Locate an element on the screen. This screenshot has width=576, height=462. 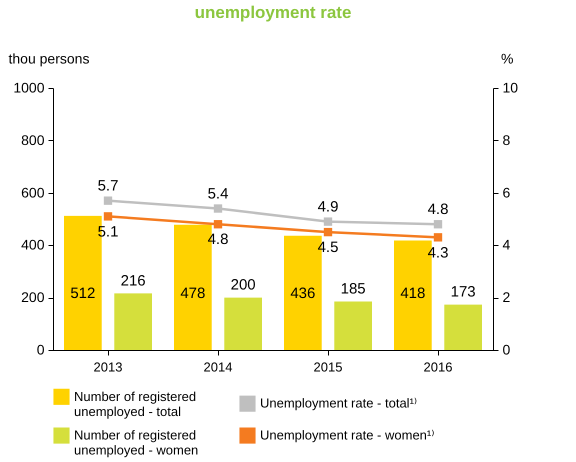
data-label: 512 is located at coordinates (83, 293).